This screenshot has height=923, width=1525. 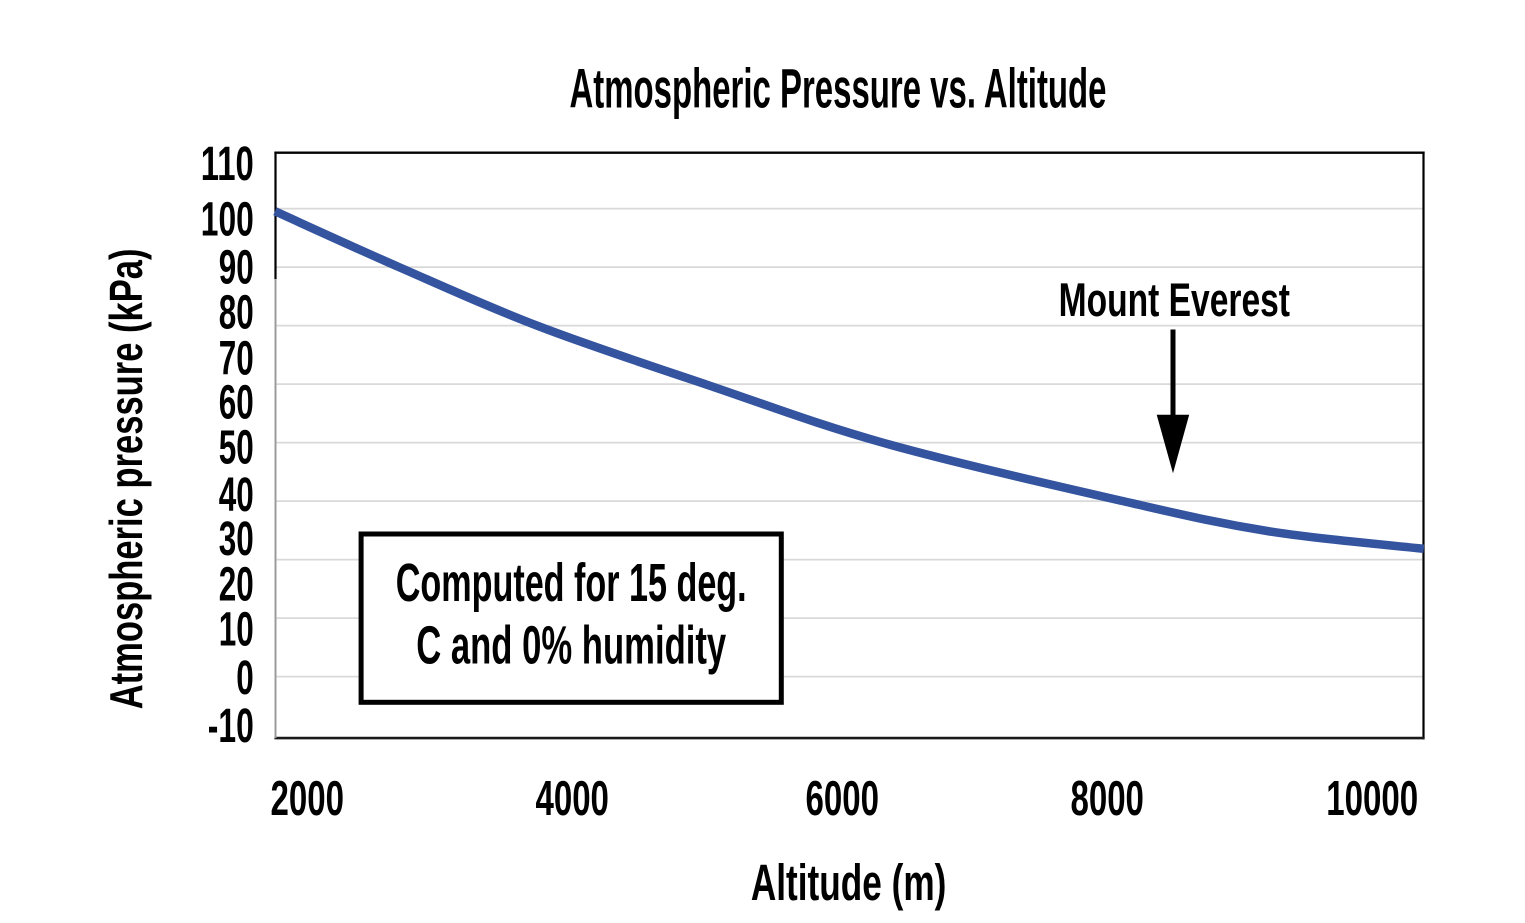 I want to click on svg-text:Atmospheric Pressure vs. Altit: Atmospheric Pressure vs. Altitude, so click(x=838, y=89).